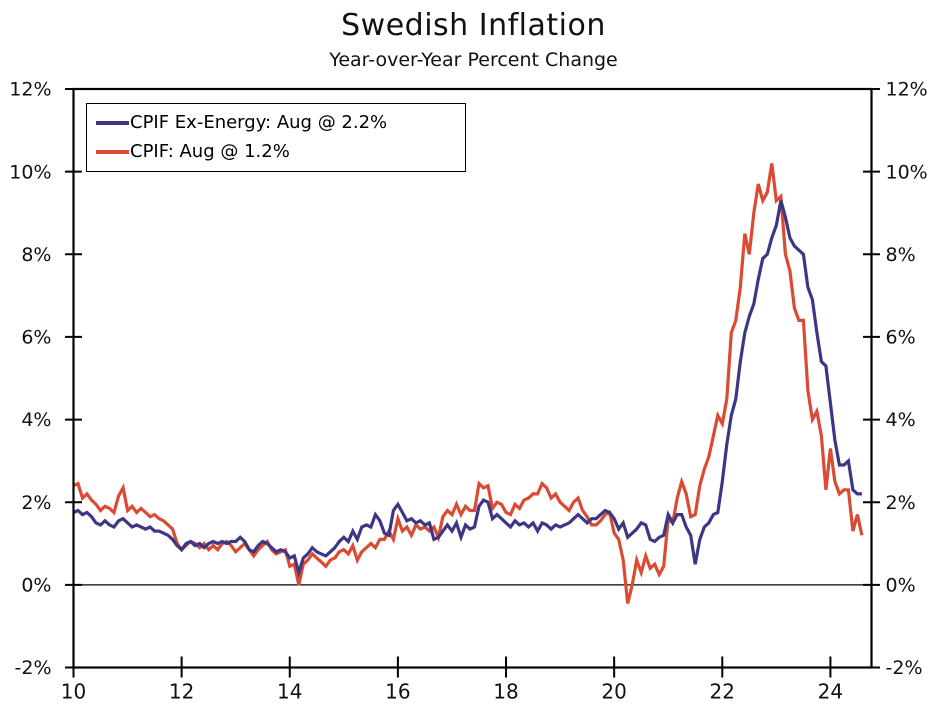 The image size is (947, 726). I want to click on y-axis-label-right: 0%, so click(901, 586).